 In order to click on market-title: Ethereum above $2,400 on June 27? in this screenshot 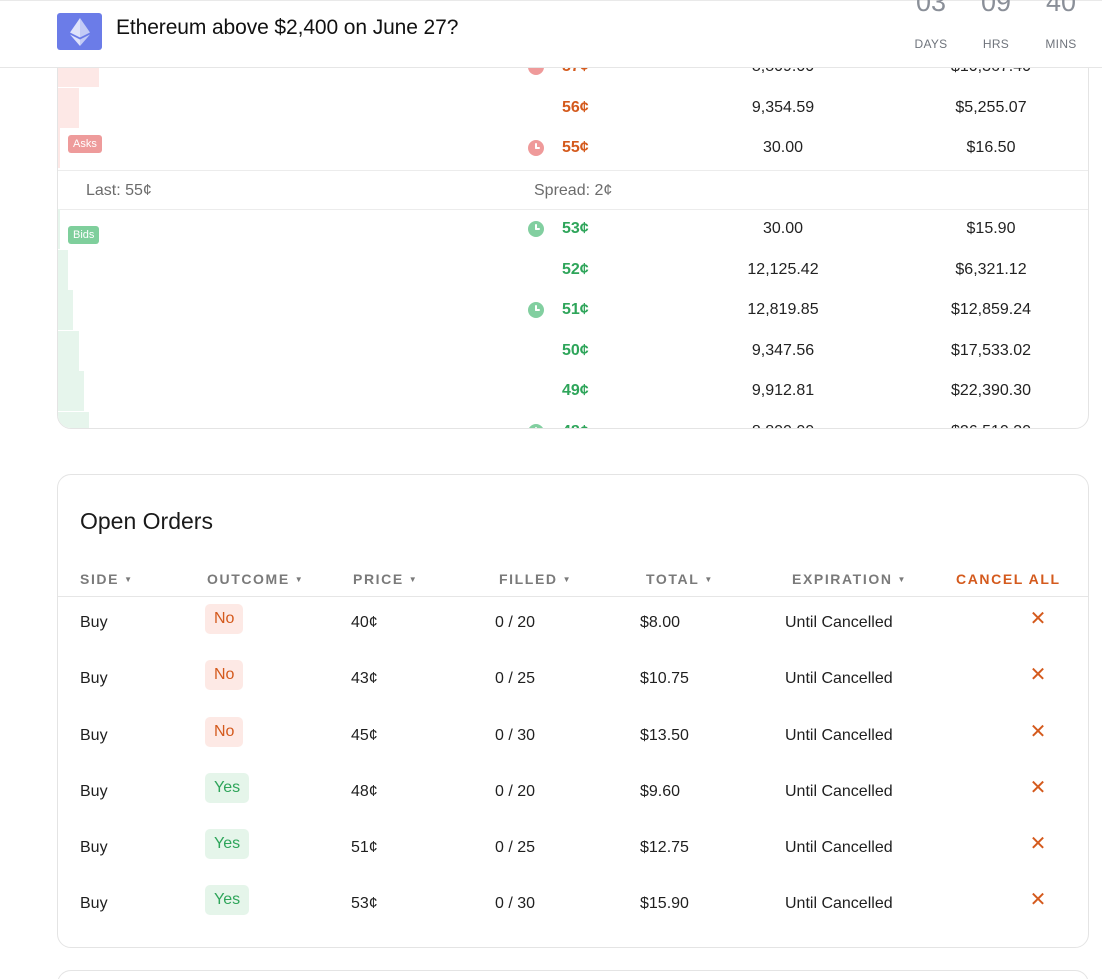, I will do `click(287, 27)`.